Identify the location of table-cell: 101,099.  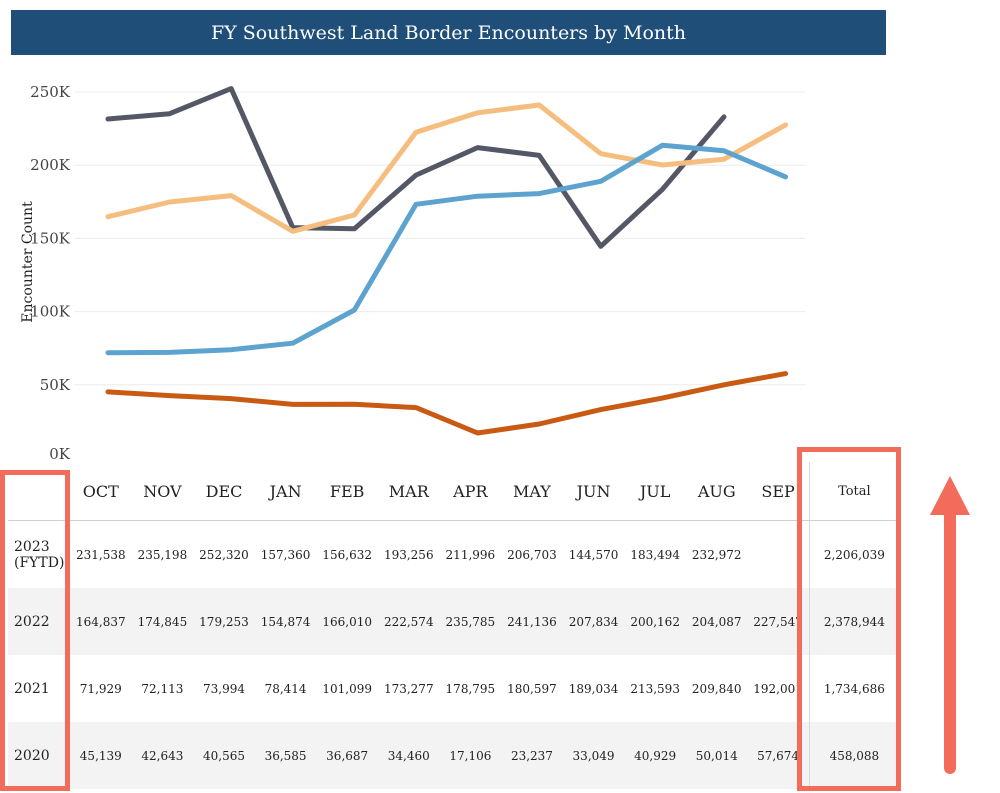
(347, 688).